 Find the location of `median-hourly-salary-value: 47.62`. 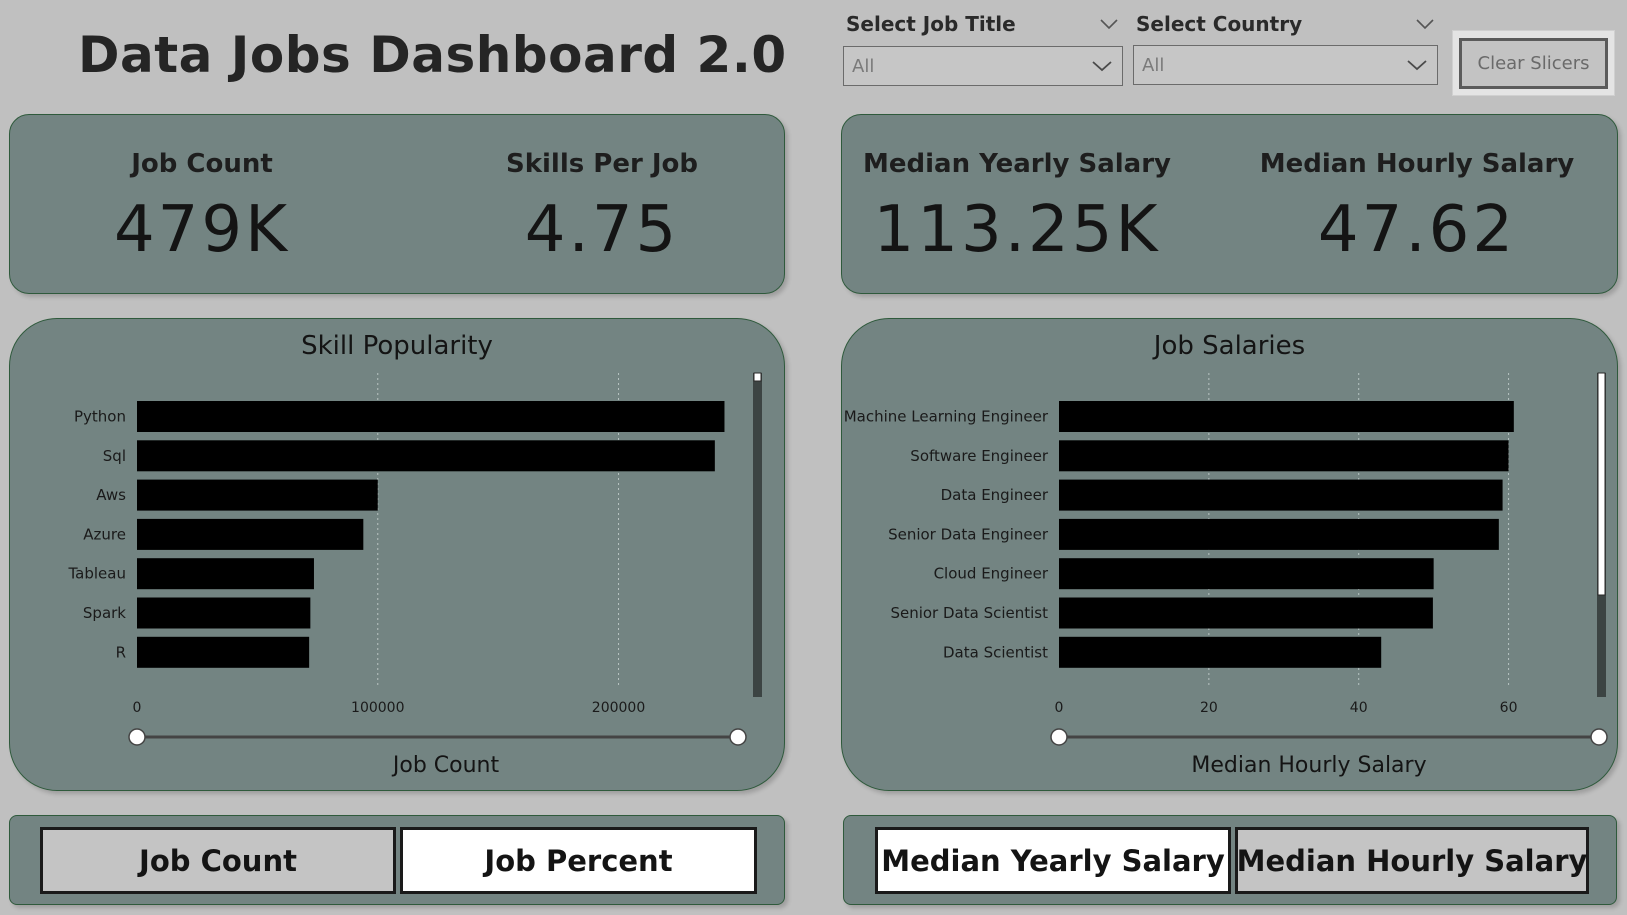

median-hourly-salary-value: 47.62 is located at coordinates (1417, 230).